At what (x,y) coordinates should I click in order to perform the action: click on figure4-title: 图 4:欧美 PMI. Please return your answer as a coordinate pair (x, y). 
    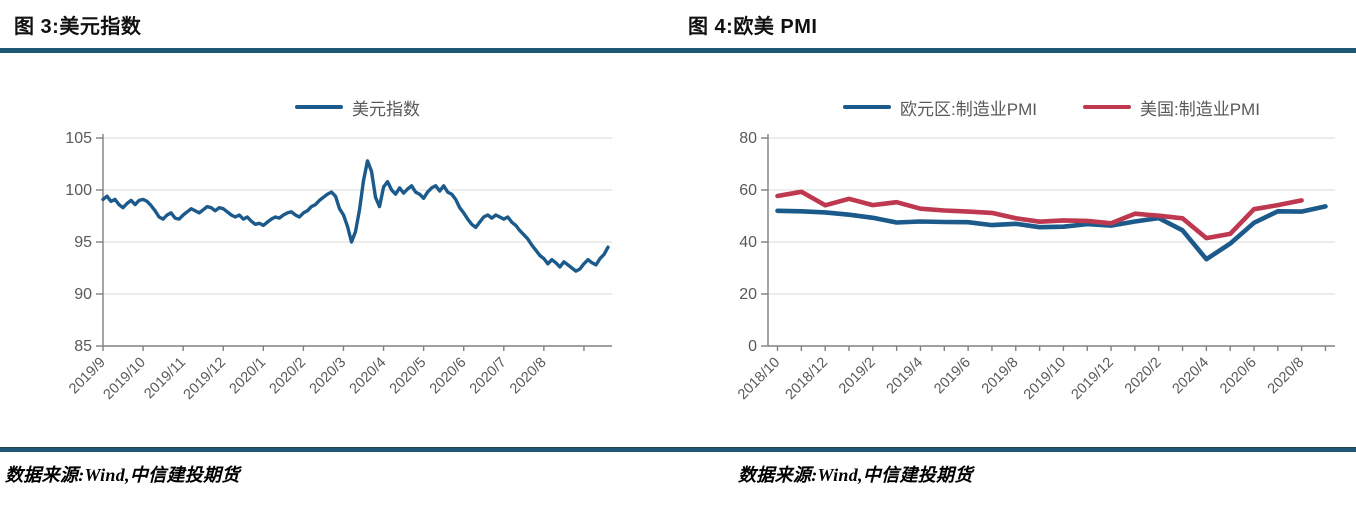
    Looking at the image, I should click on (753, 27).